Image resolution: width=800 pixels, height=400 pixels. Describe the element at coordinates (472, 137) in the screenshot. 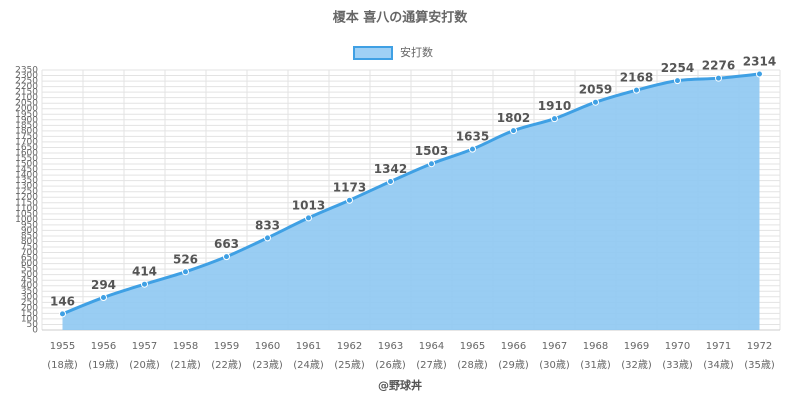

I see `value-label: 1635` at that location.